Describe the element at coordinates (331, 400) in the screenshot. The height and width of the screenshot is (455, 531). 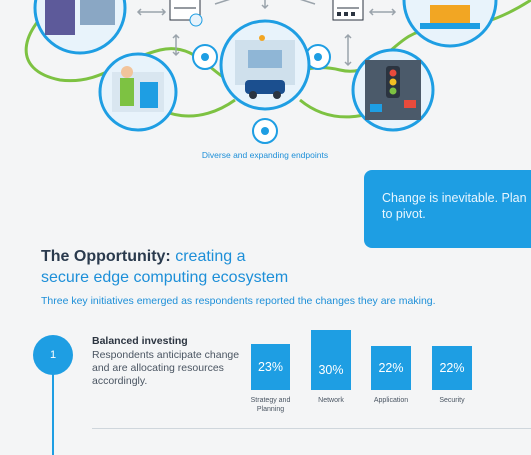
I see `stat-label-network: Network` at that location.